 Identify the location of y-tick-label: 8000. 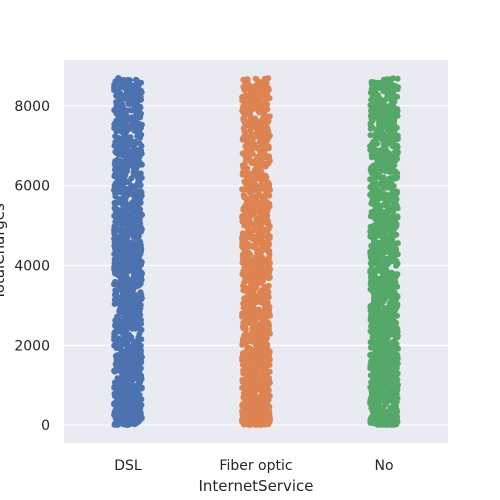
(32, 107).